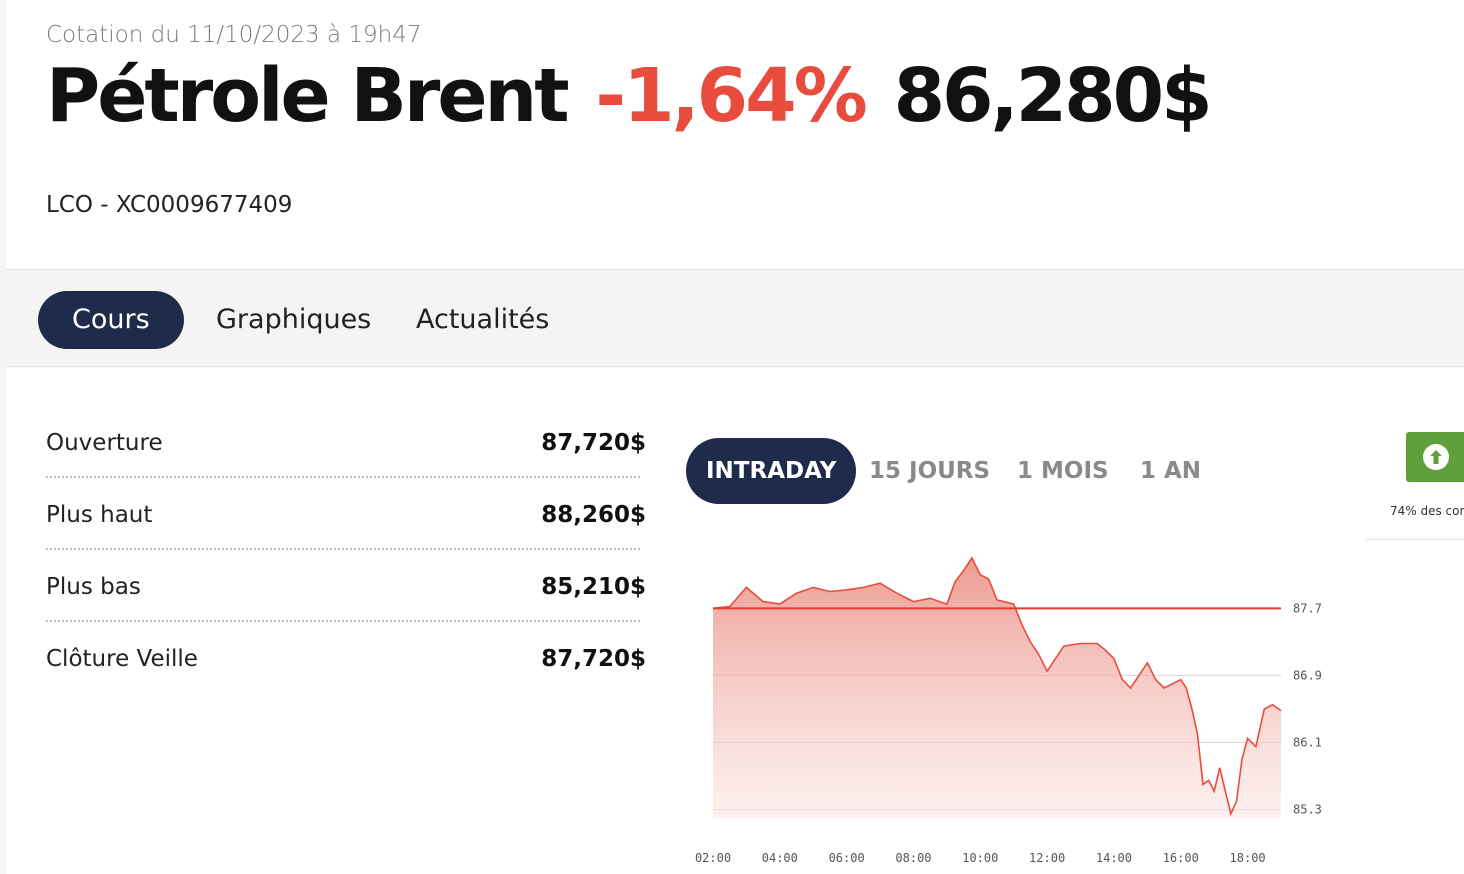 The height and width of the screenshot is (874, 1464). I want to click on x-tick-label: 16:00, so click(1181, 858).